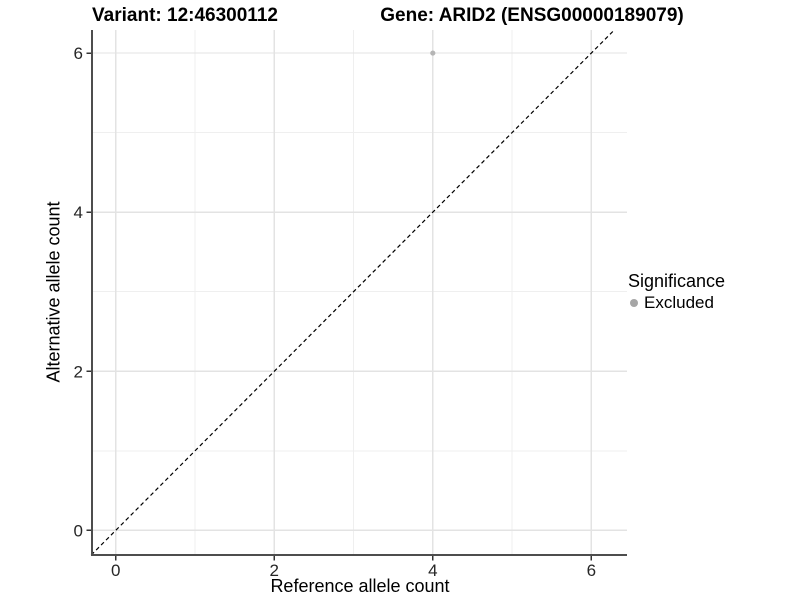  What do you see at coordinates (676, 291) in the screenshot?
I see `legend: Significance Excluded` at bounding box center [676, 291].